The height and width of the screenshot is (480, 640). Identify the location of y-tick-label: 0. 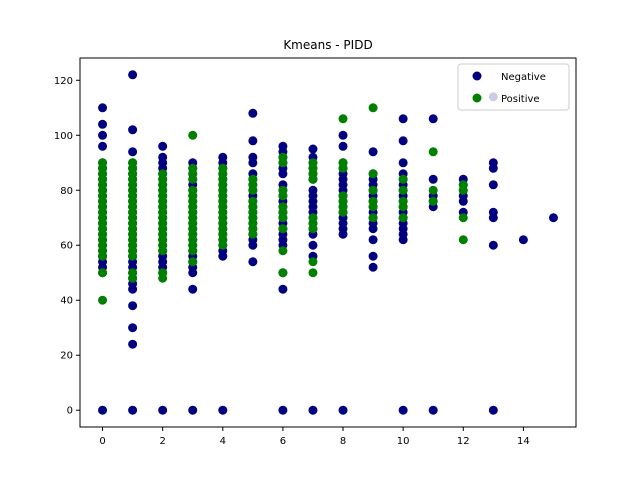
(70, 411).